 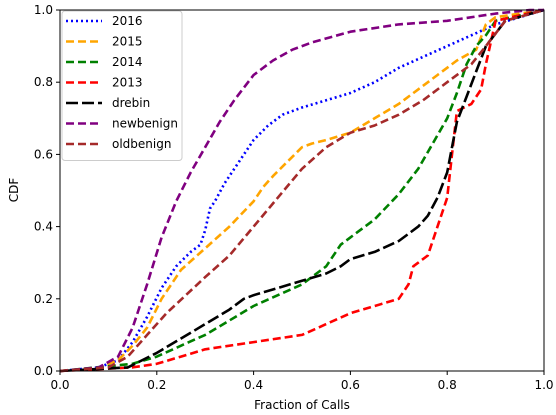 What do you see at coordinates (14, 190) in the screenshot?
I see `y-axis-title: CDF` at bounding box center [14, 190].